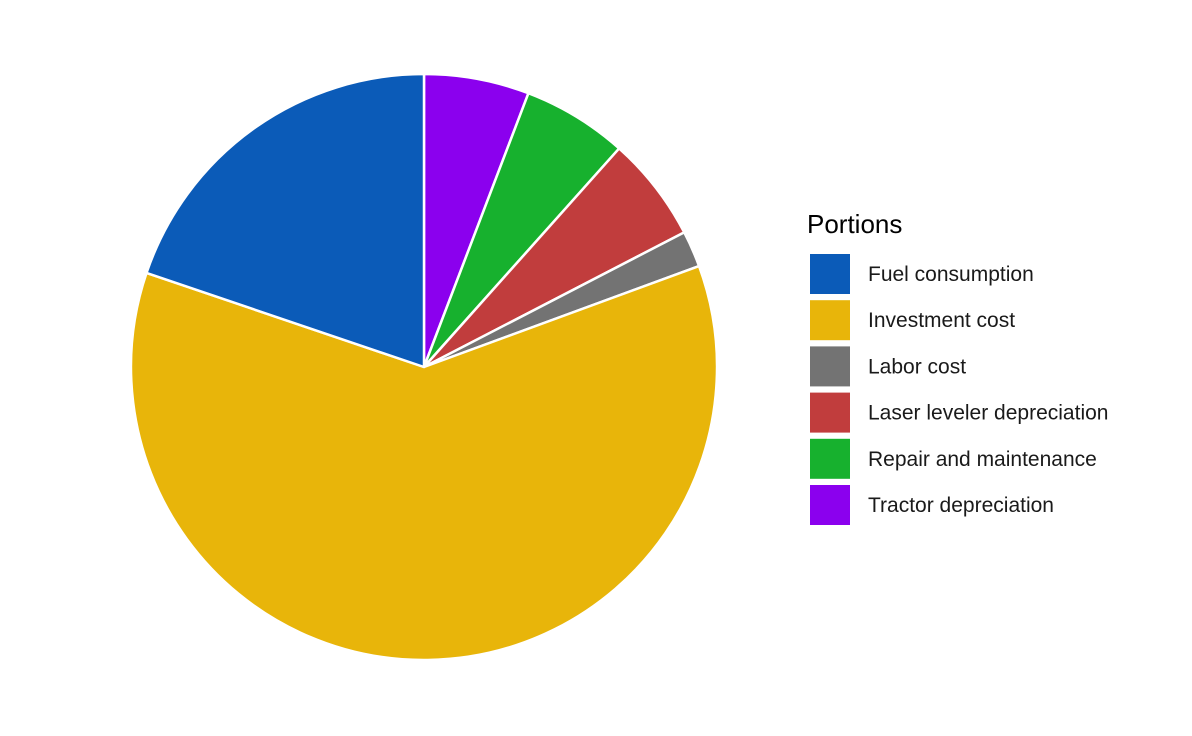 This screenshot has width=1192, height=736. I want to click on legend-label-tractor-depreciation: Tractor depreciation, so click(961, 505).